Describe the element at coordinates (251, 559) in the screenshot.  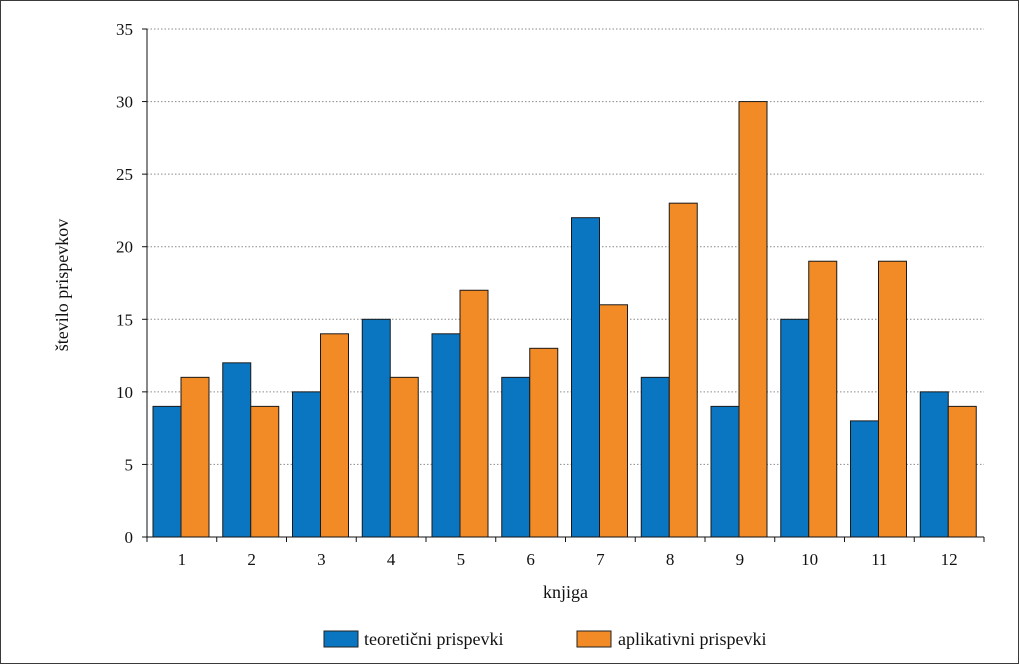
I see `x-tick-label: 2` at that location.